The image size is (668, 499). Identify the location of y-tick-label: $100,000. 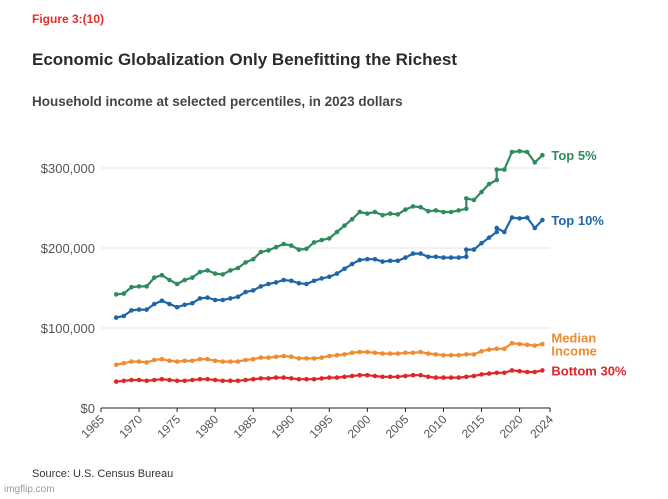
(68, 328).